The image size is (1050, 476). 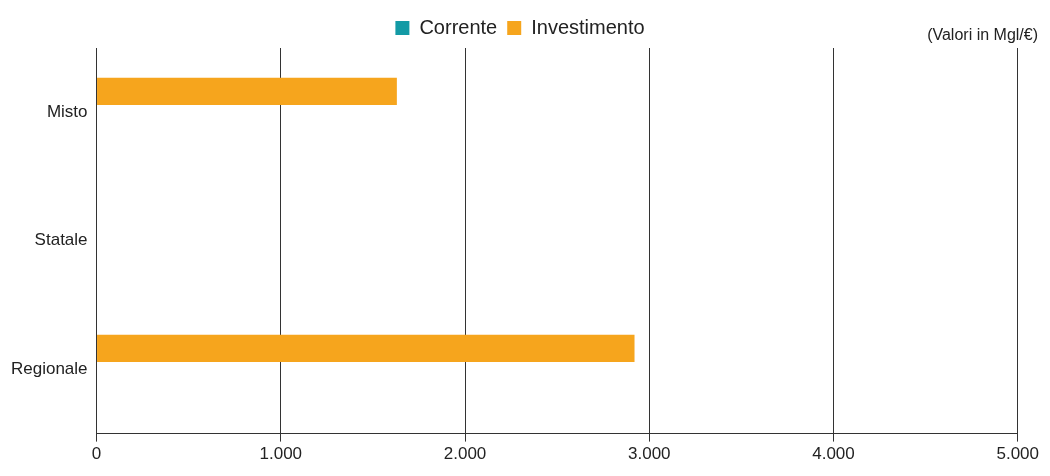 I want to click on y-tick-label: Statale, so click(x=61, y=240).